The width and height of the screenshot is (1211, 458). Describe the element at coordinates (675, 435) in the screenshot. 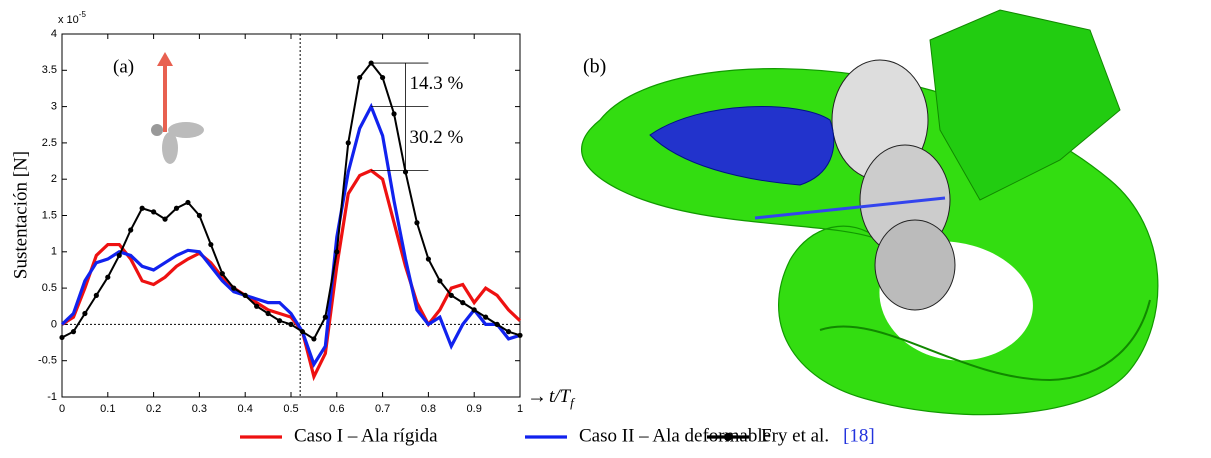

I see `legend-label: Caso II – Ala deformable` at that location.